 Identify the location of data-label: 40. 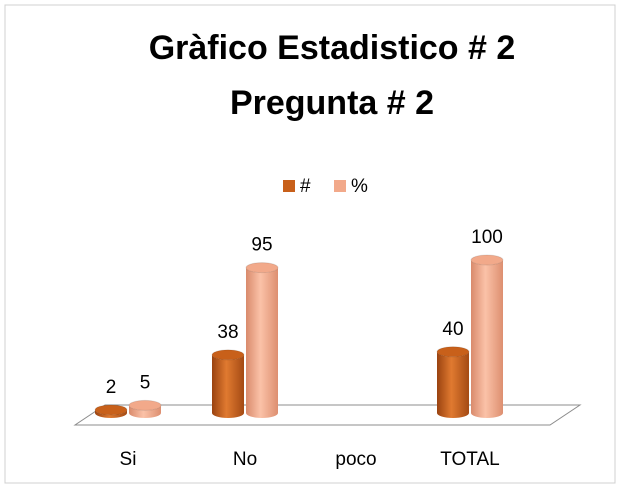
(452, 329).